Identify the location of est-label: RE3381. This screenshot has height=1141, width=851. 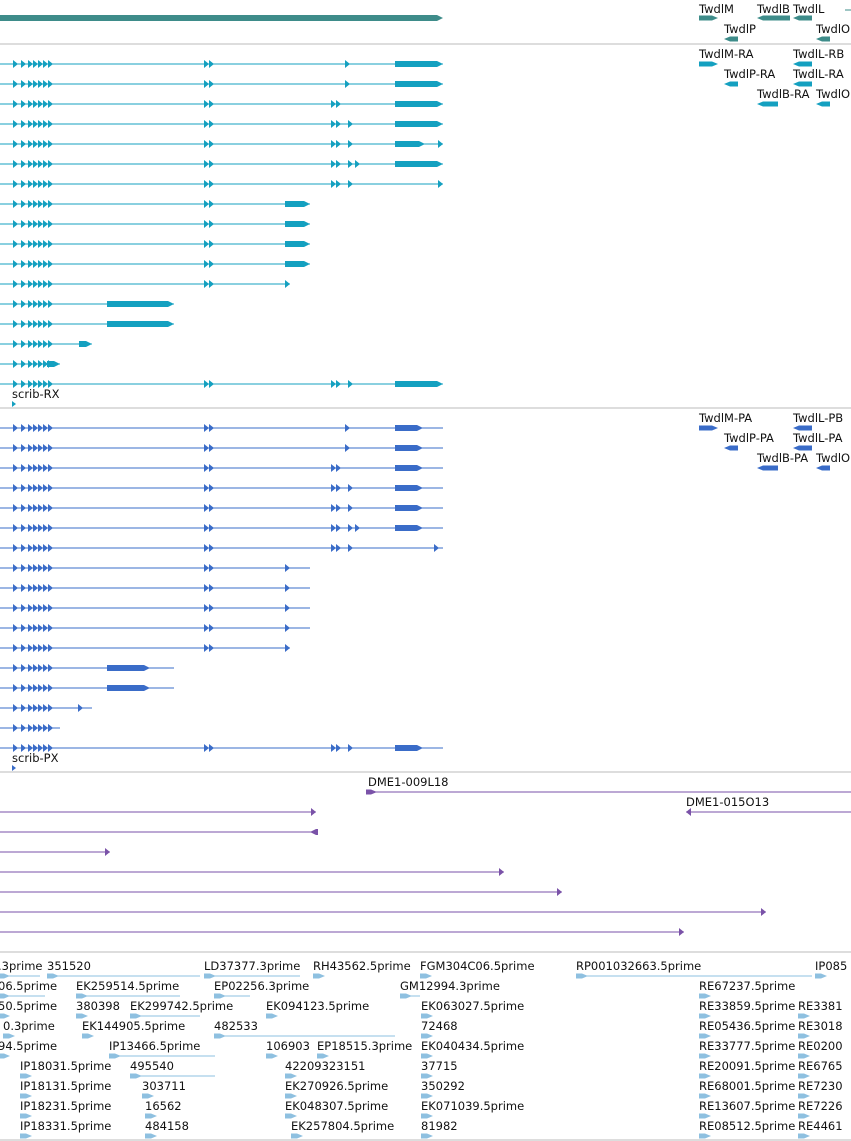
(820, 1006).